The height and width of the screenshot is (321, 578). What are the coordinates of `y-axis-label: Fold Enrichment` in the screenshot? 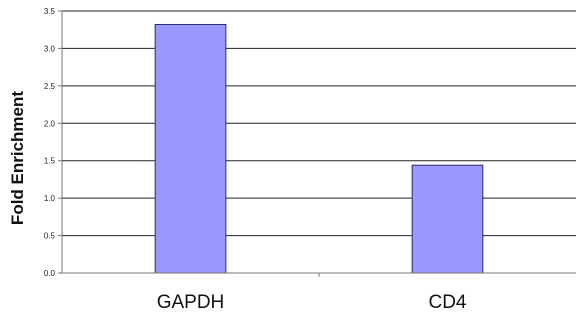 It's located at (17, 158).